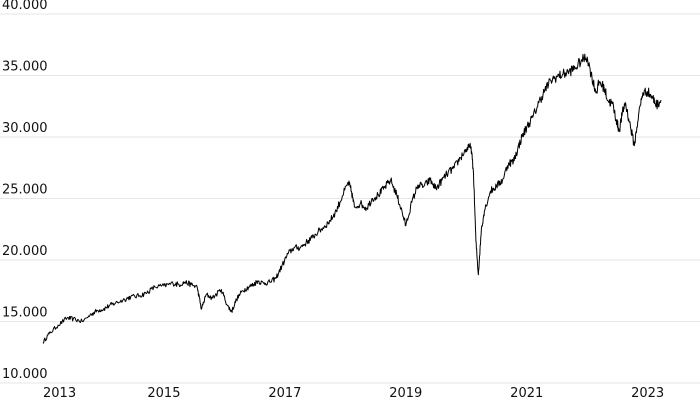 Image resolution: width=700 pixels, height=400 pixels. I want to click on x-tick-label: 2015, so click(163, 393).